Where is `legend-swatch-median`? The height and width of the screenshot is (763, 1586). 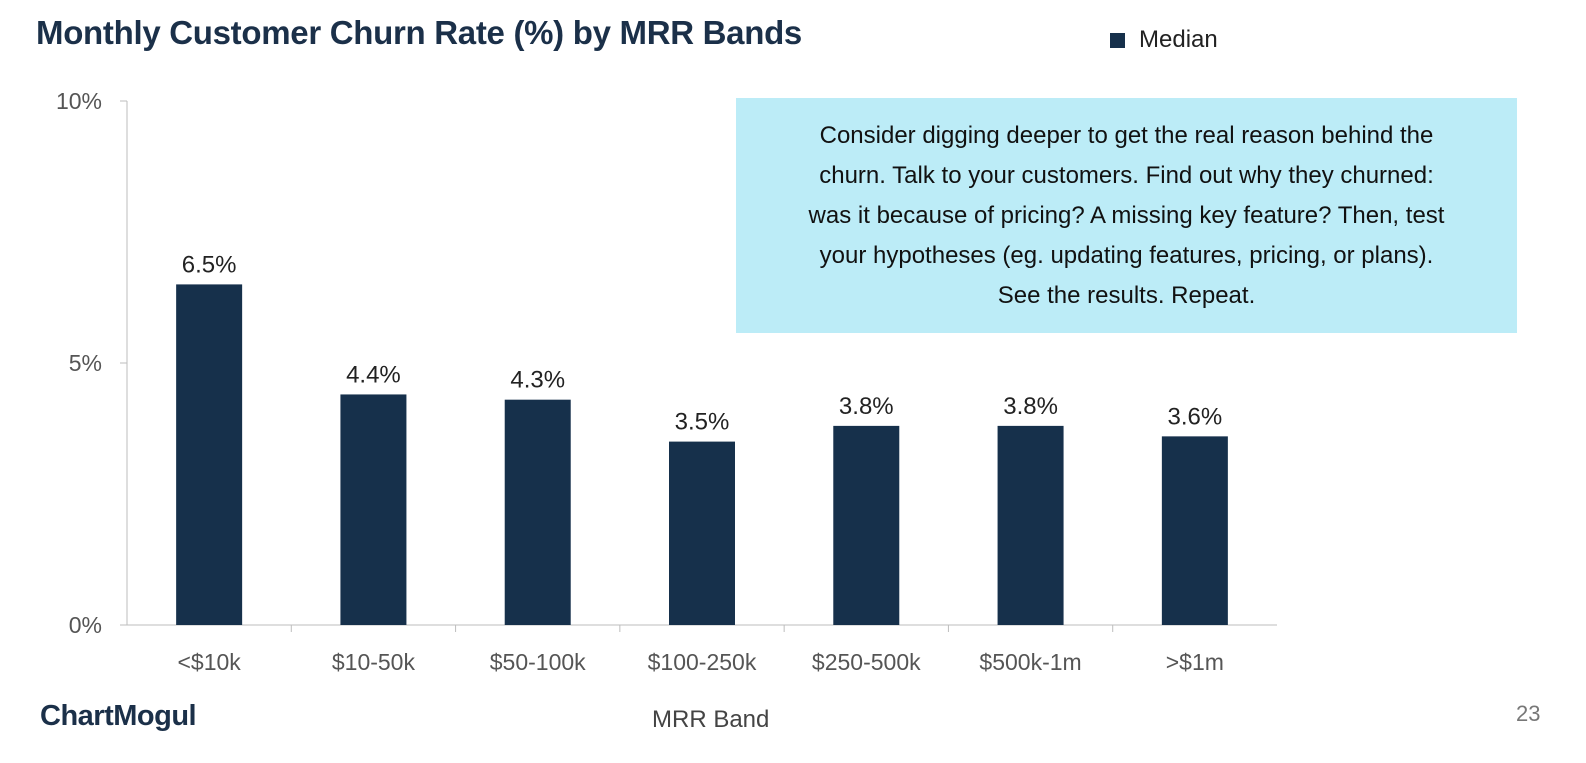 legend-swatch-median is located at coordinates (1117, 40).